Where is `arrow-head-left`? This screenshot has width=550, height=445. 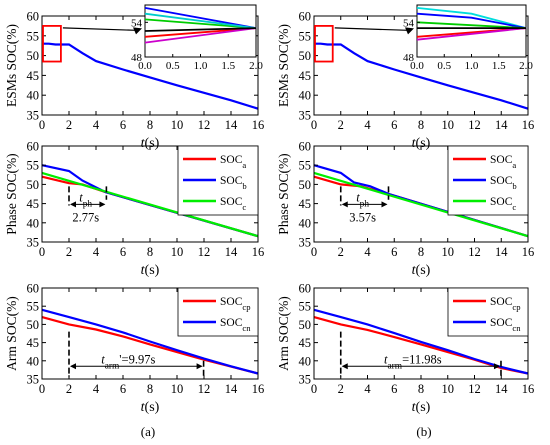 arrow-head-left is located at coordinates (73, 366).